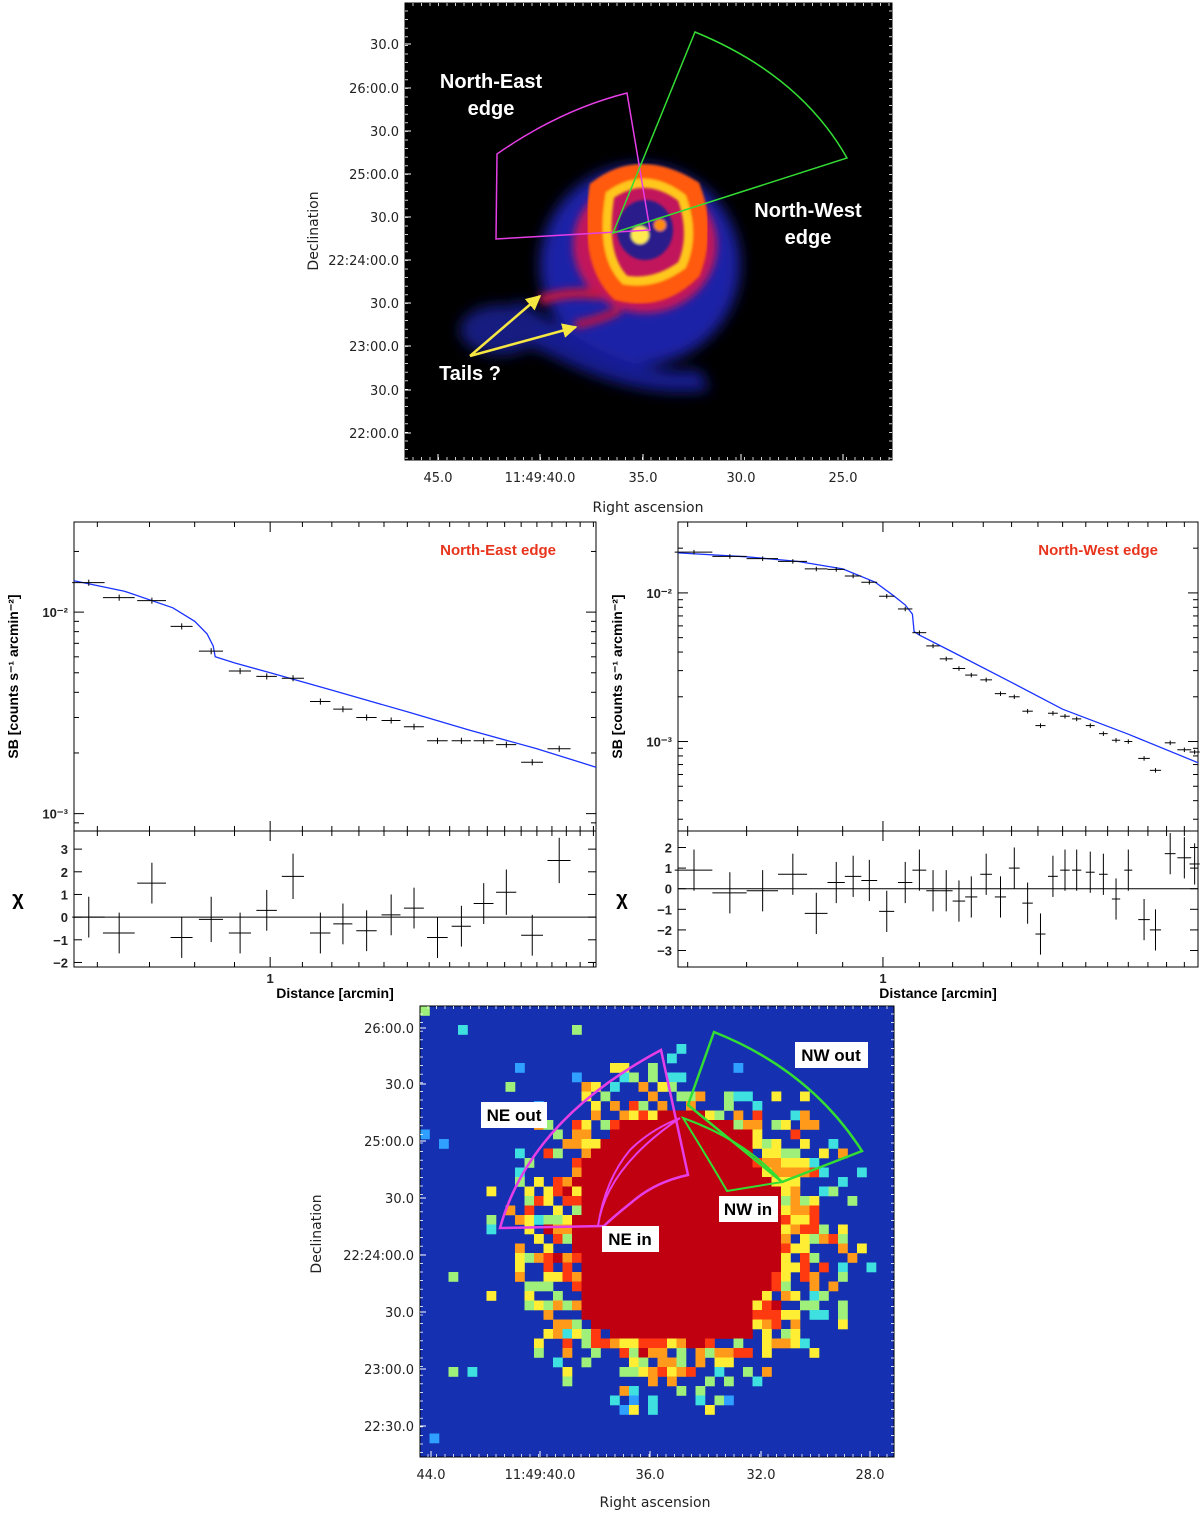 This screenshot has width=1200, height=1517. Describe the element at coordinates (266, 910) in the screenshot. I see `ne-resid-point` at that location.